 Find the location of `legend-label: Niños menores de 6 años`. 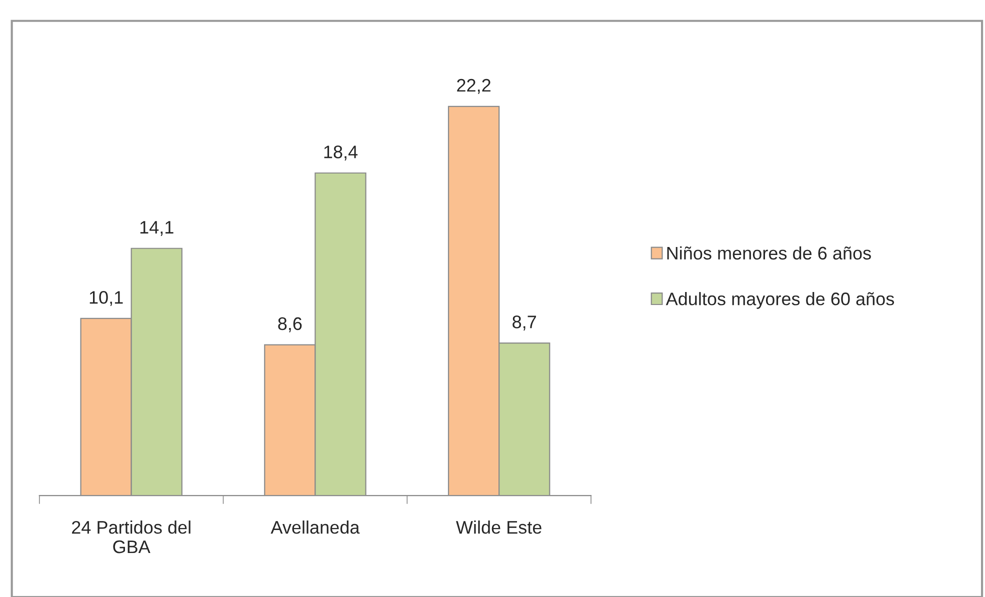

legend-label: Niños menores de 6 años is located at coordinates (769, 253).